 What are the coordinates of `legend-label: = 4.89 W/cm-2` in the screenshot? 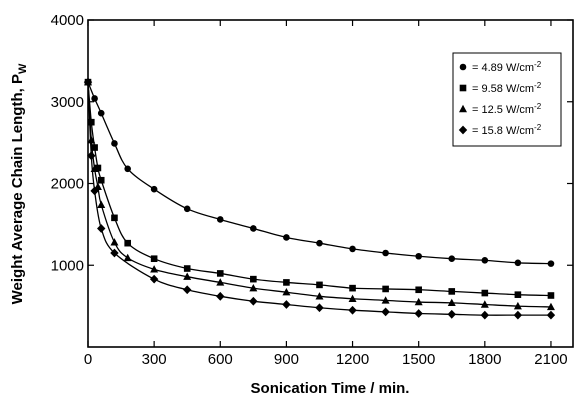 It's located at (507, 67).